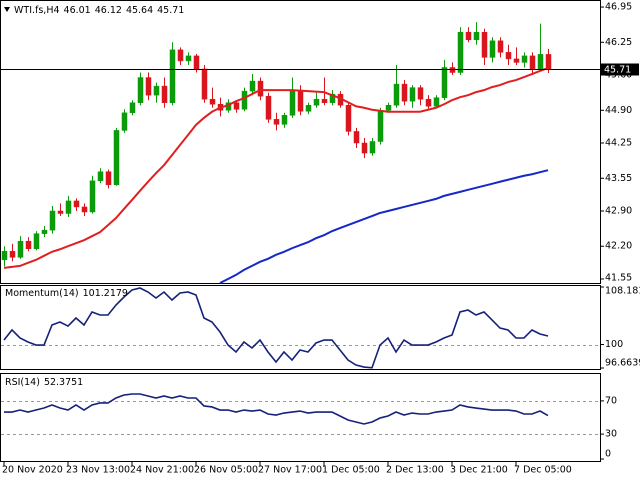 This screenshot has width=640, height=480. Describe the element at coordinates (614, 344) in the screenshot. I see `y-tick-label: 100` at that location.